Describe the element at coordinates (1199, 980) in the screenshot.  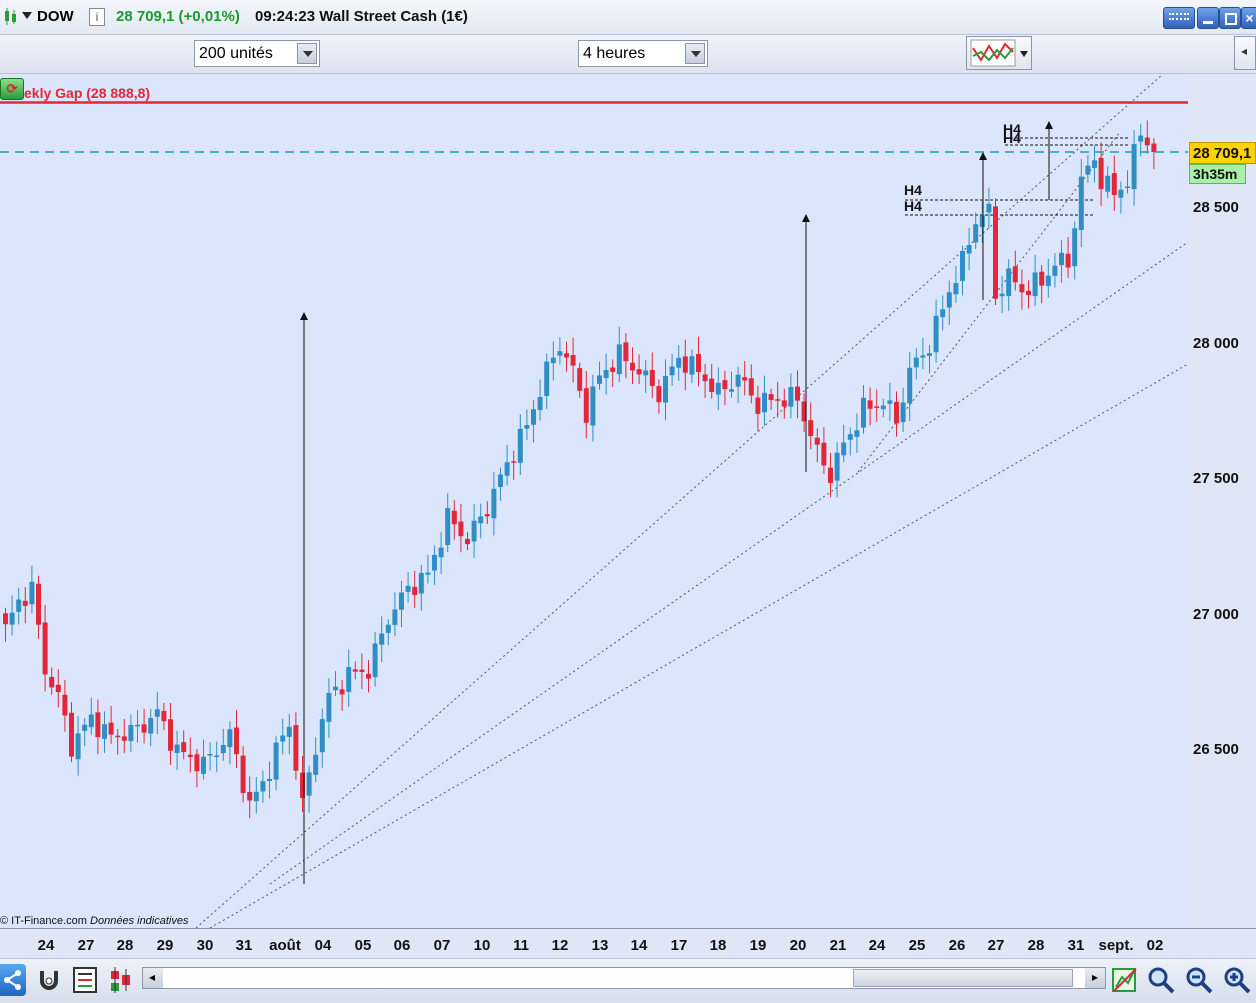
I see `zoom-out-icon` at that location.